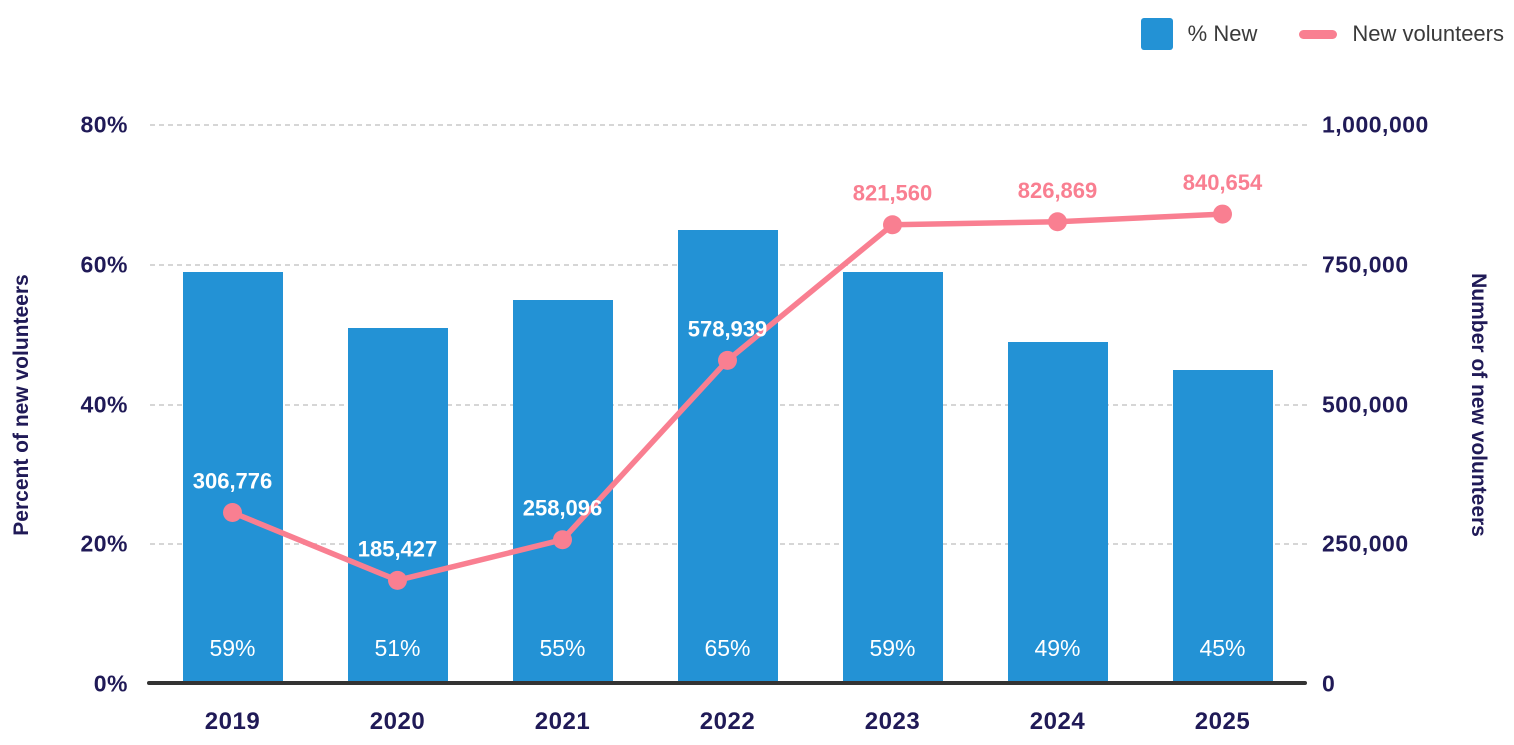 This screenshot has height=745, width=1514. Describe the element at coordinates (1428, 33) in the screenshot. I see `legend-label-new-volunteers: New volunteers` at that location.